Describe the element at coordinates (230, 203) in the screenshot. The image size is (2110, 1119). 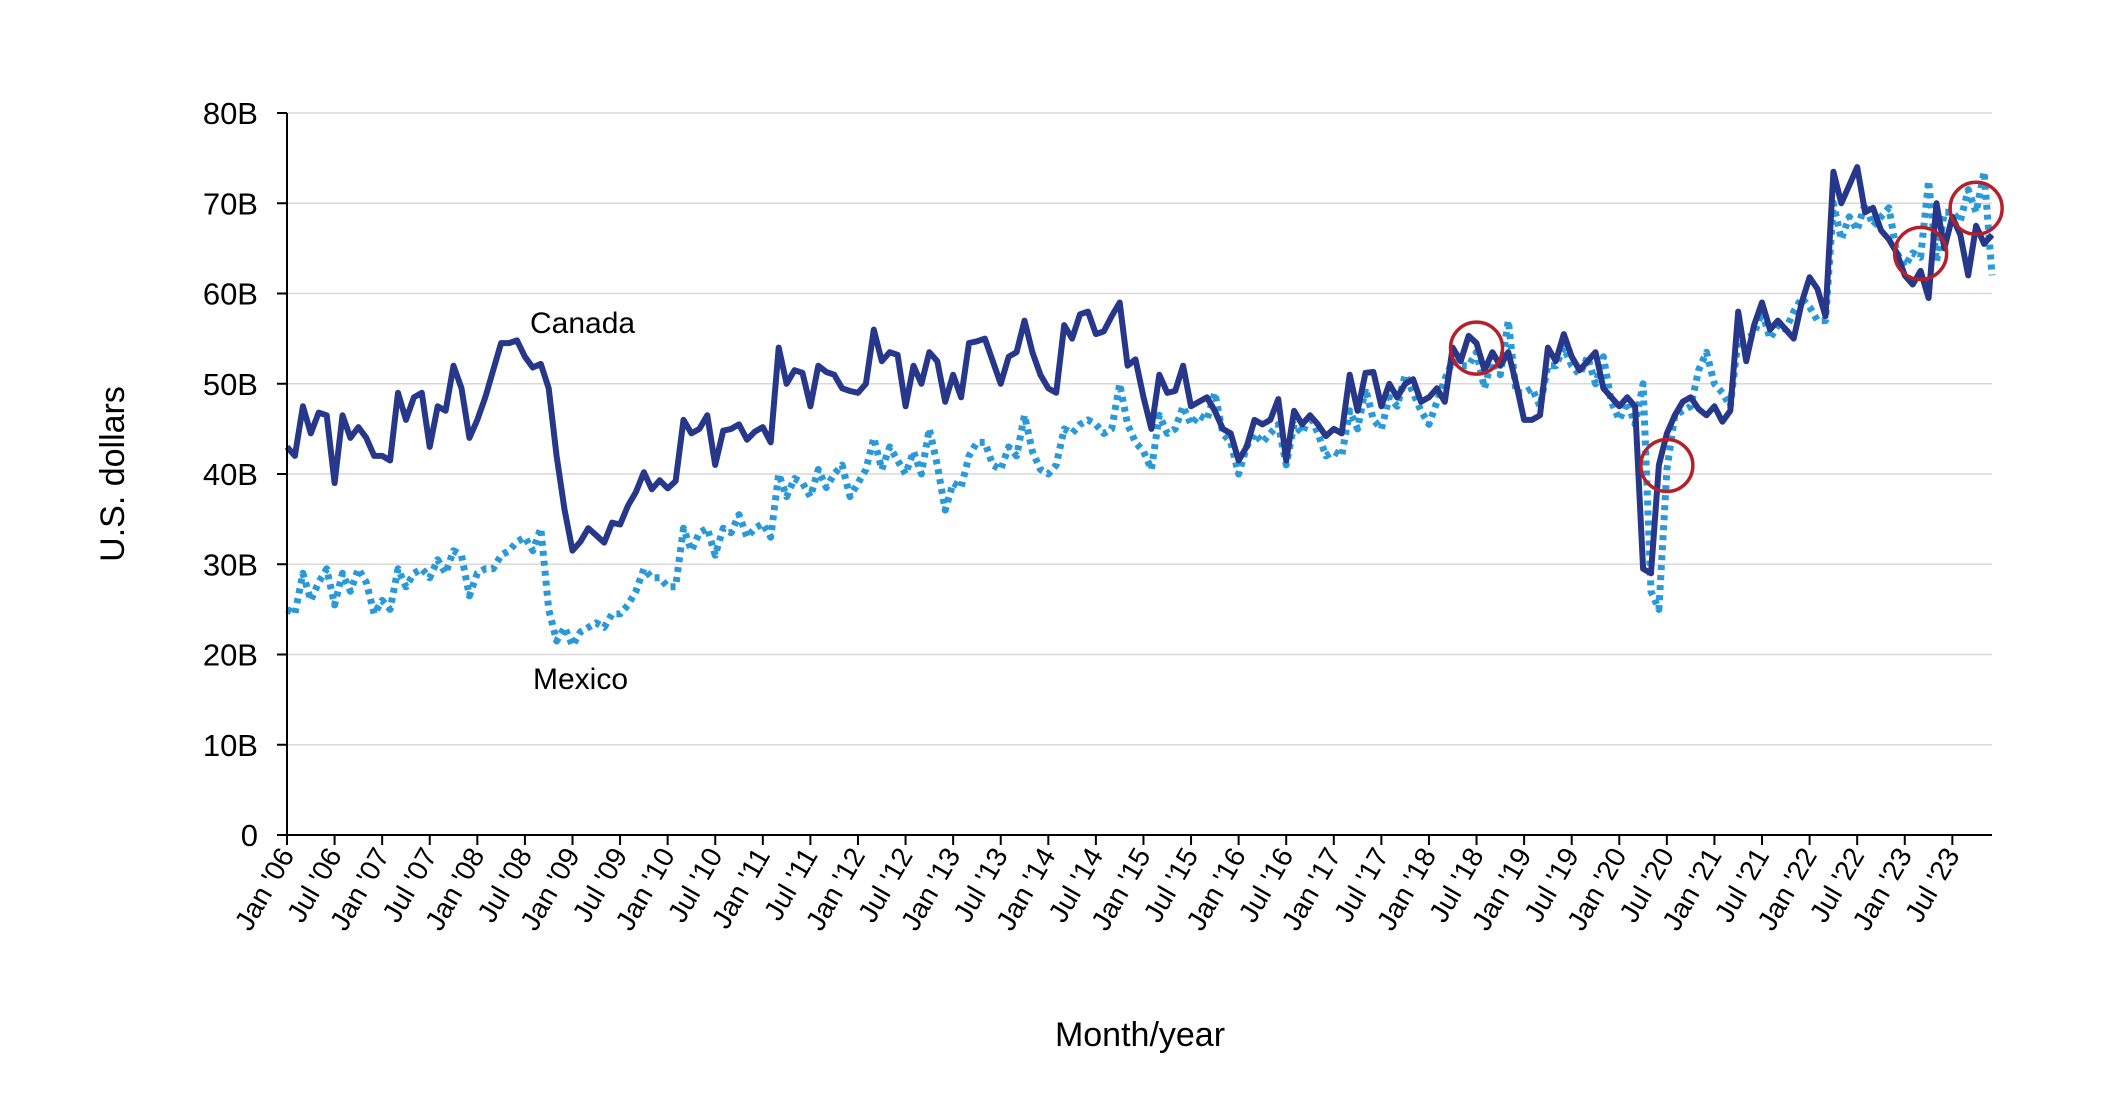
I see `y-tick-label: 70B` at that location.